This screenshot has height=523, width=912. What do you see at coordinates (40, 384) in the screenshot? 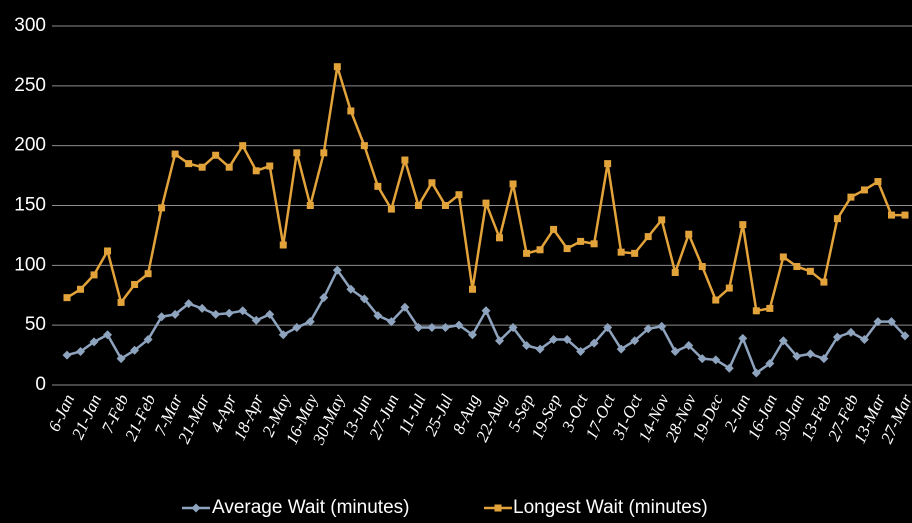
I see `y-tick-label: 0` at bounding box center [40, 384].